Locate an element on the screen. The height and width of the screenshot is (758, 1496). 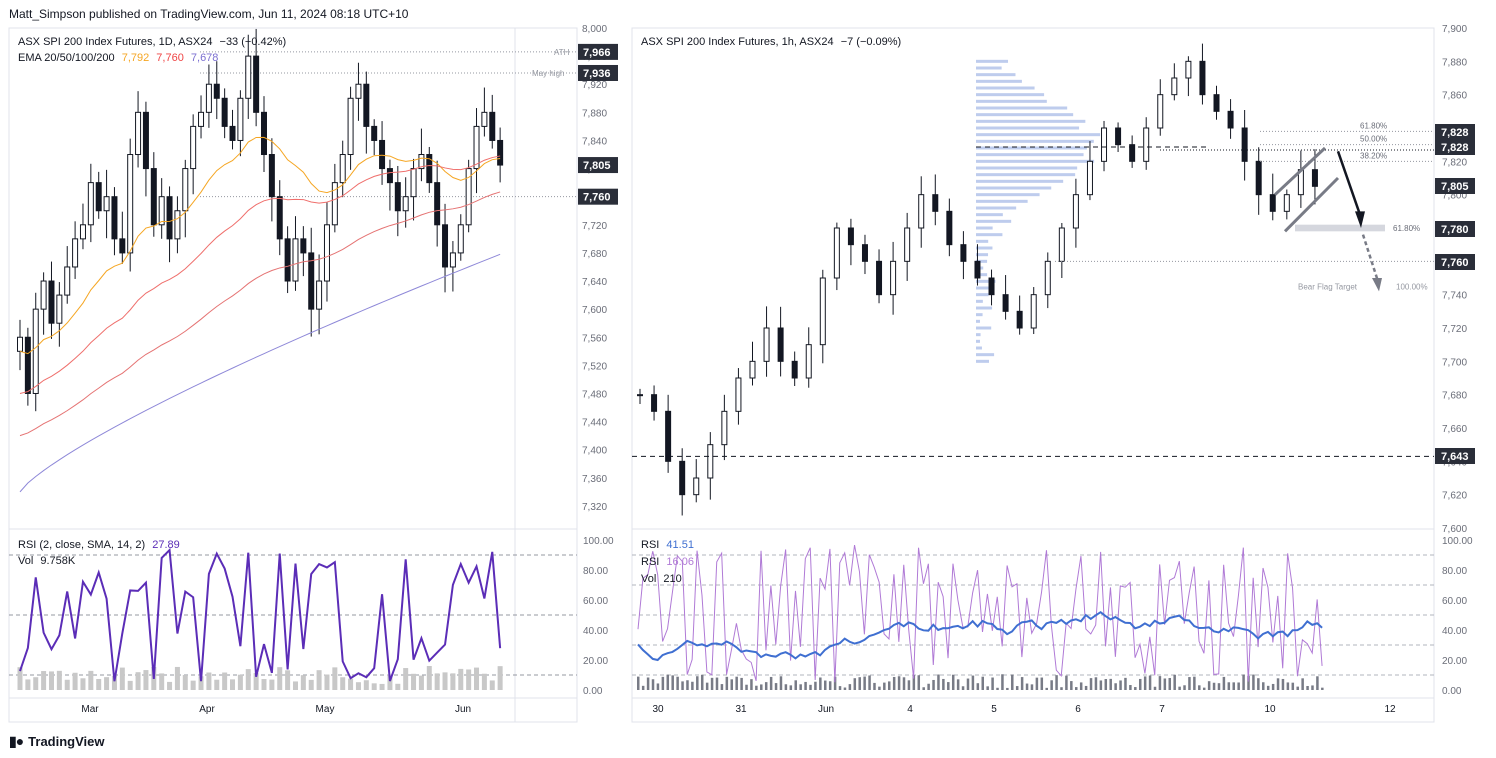
left-y-tick: 7,640 is located at coordinates (594, 282).